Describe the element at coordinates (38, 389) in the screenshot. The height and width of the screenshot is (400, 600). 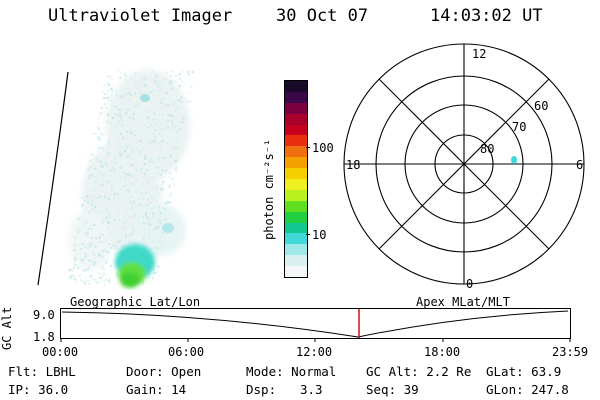
I see `info-ip: IP: 36.0` at that location.